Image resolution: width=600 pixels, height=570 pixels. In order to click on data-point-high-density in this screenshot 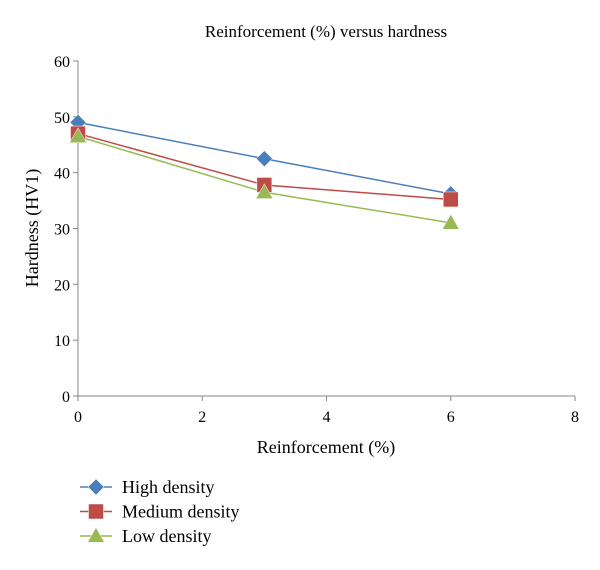, I will do `click(264, 159)`.